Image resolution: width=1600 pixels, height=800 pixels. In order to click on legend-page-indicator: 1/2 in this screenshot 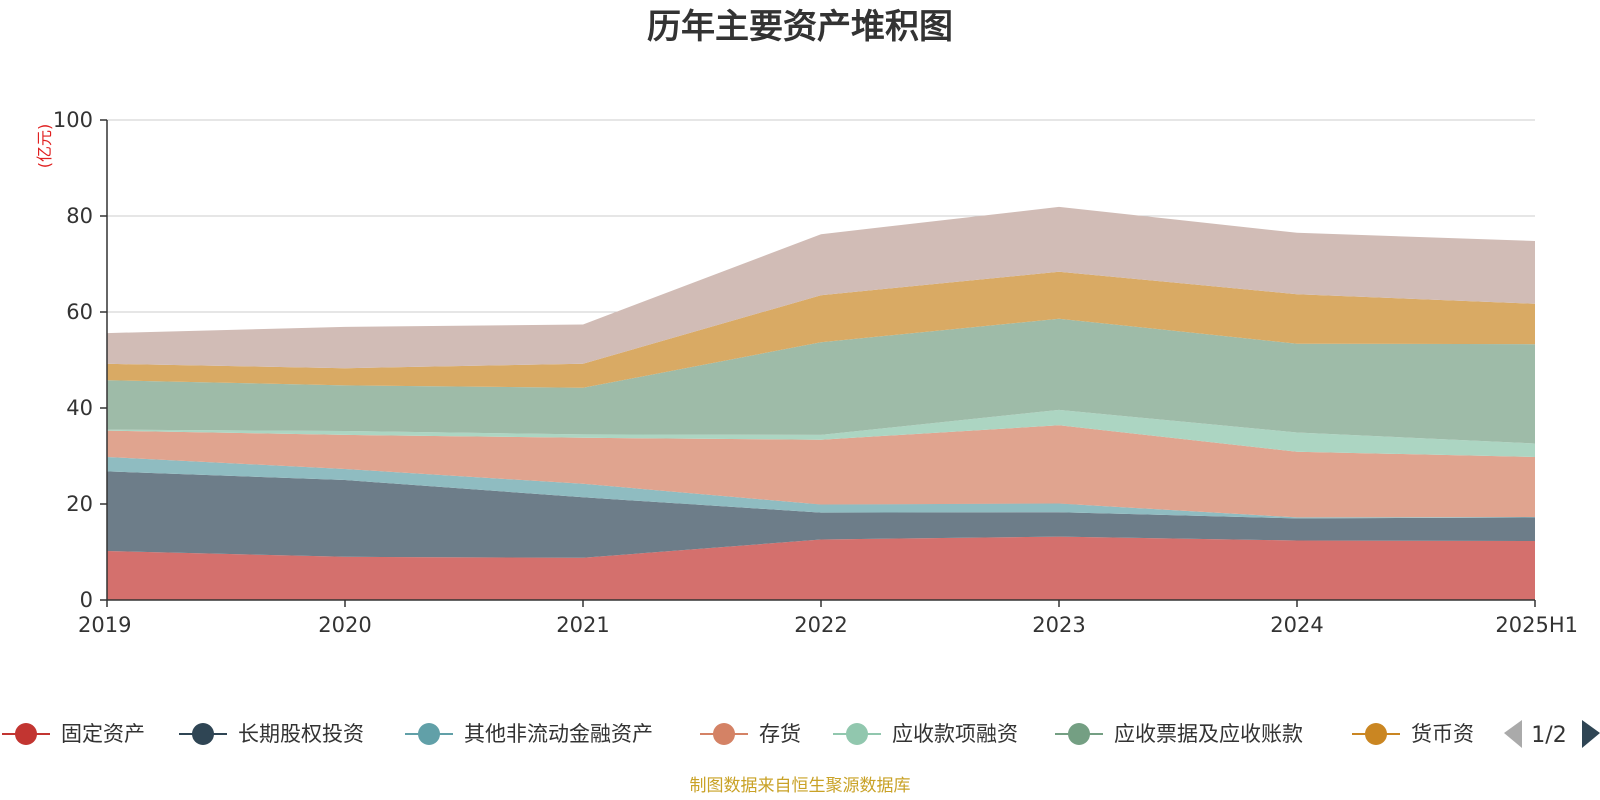, I will do `click(1548, 735)`.